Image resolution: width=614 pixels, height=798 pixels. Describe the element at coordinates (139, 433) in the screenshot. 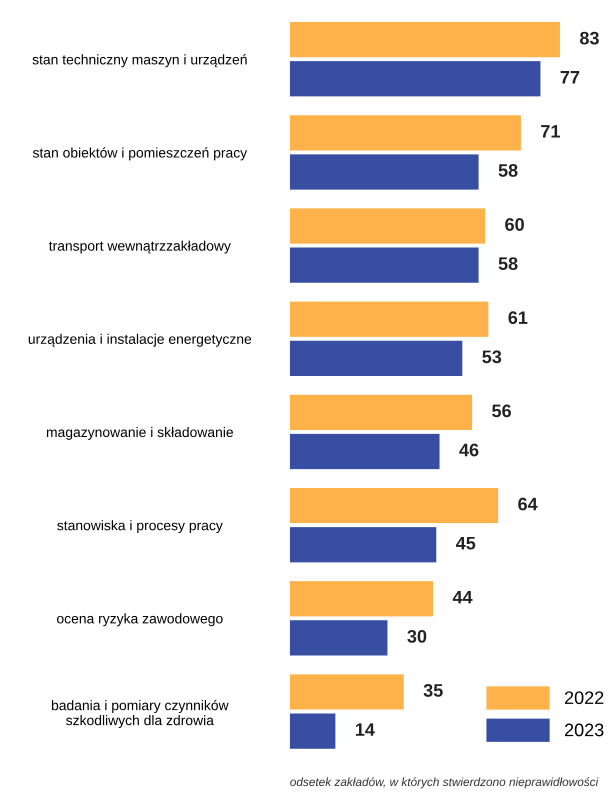

I see `y-tick-label: magazynowanie i składowanie` at that location.